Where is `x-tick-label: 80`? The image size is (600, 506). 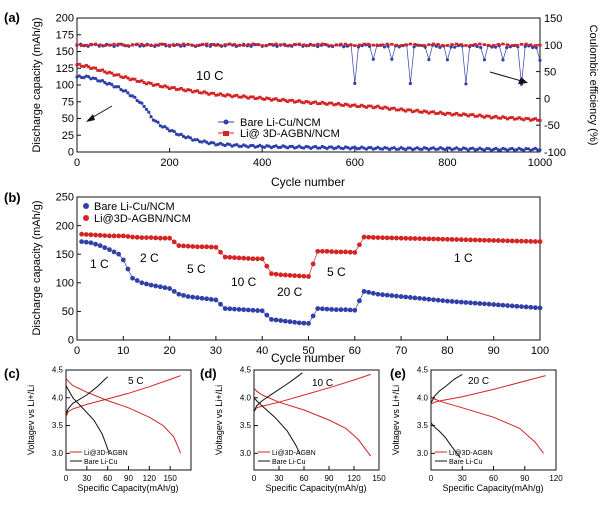 x-tick-label: 80 is located at coordinates (447, 351).